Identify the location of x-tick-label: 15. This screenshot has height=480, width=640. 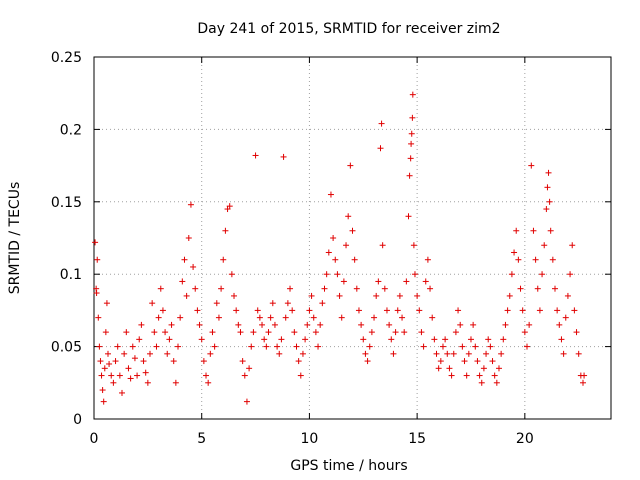
(417, 439).